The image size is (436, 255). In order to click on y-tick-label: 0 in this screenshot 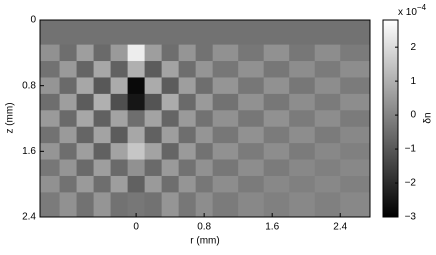, I will do `click(33, 20)`.